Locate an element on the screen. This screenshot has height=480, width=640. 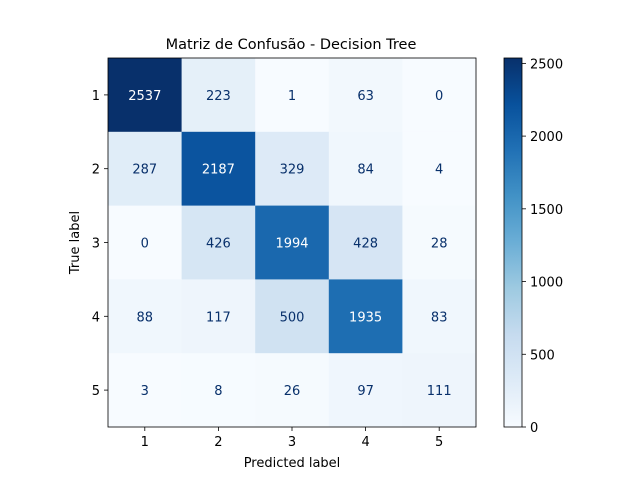
cell-value-label: 97 is located at coordinates (365, 391).